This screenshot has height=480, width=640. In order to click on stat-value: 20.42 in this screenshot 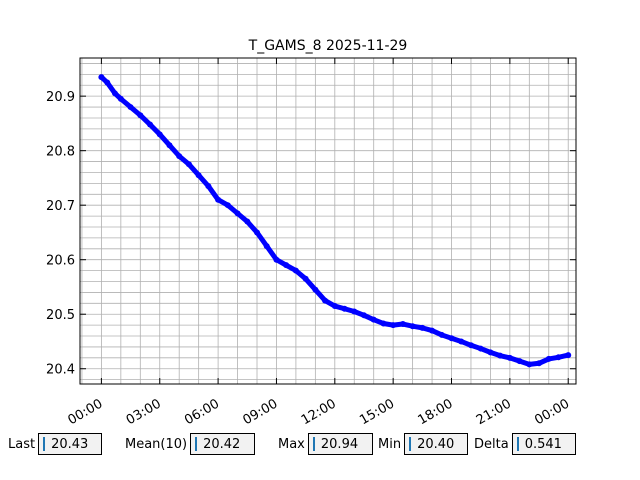, I will do `click(222, 444)`.